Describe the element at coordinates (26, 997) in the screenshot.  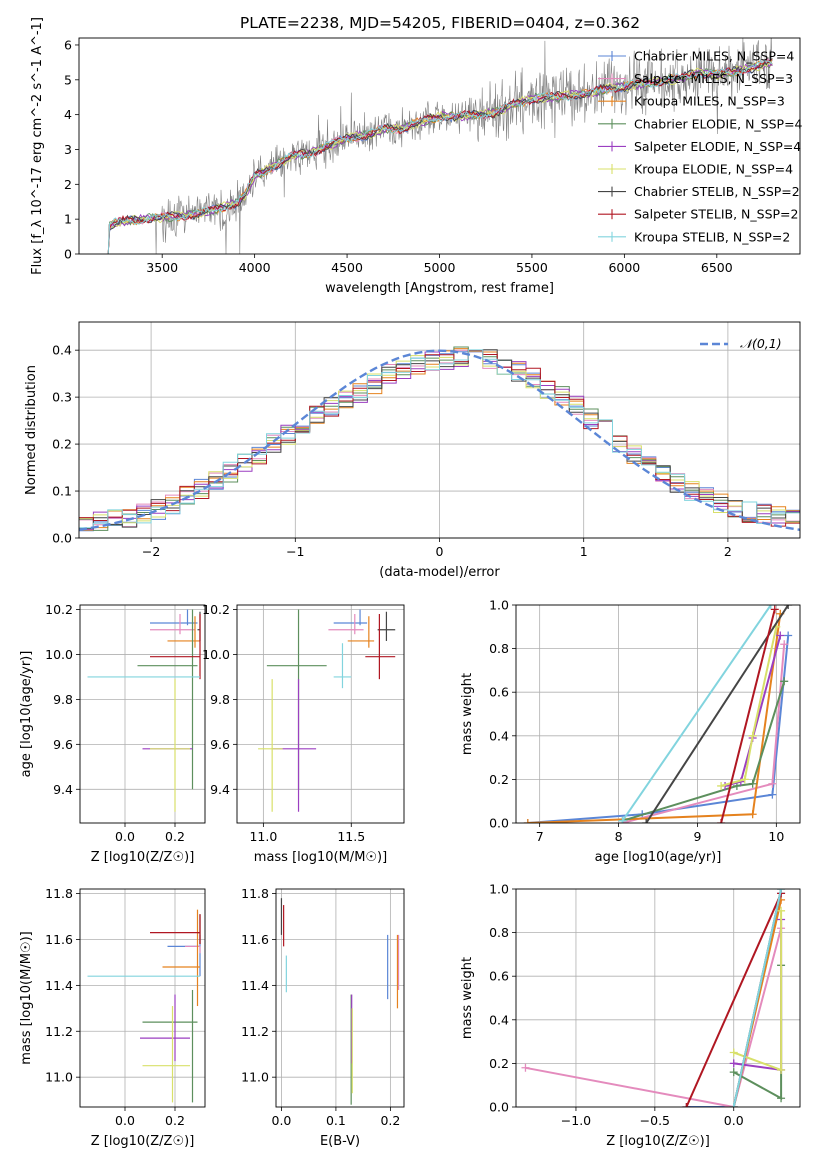
I see `y-axis-label: mass [log10(M/M☉)]` at that location.